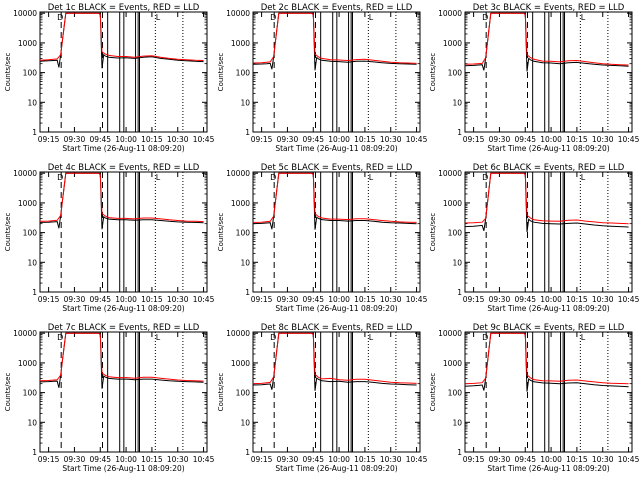 This screenshot has width=640, height=480. I want to click on p8-xtick-label-0: 09:15, so click(262, 459).